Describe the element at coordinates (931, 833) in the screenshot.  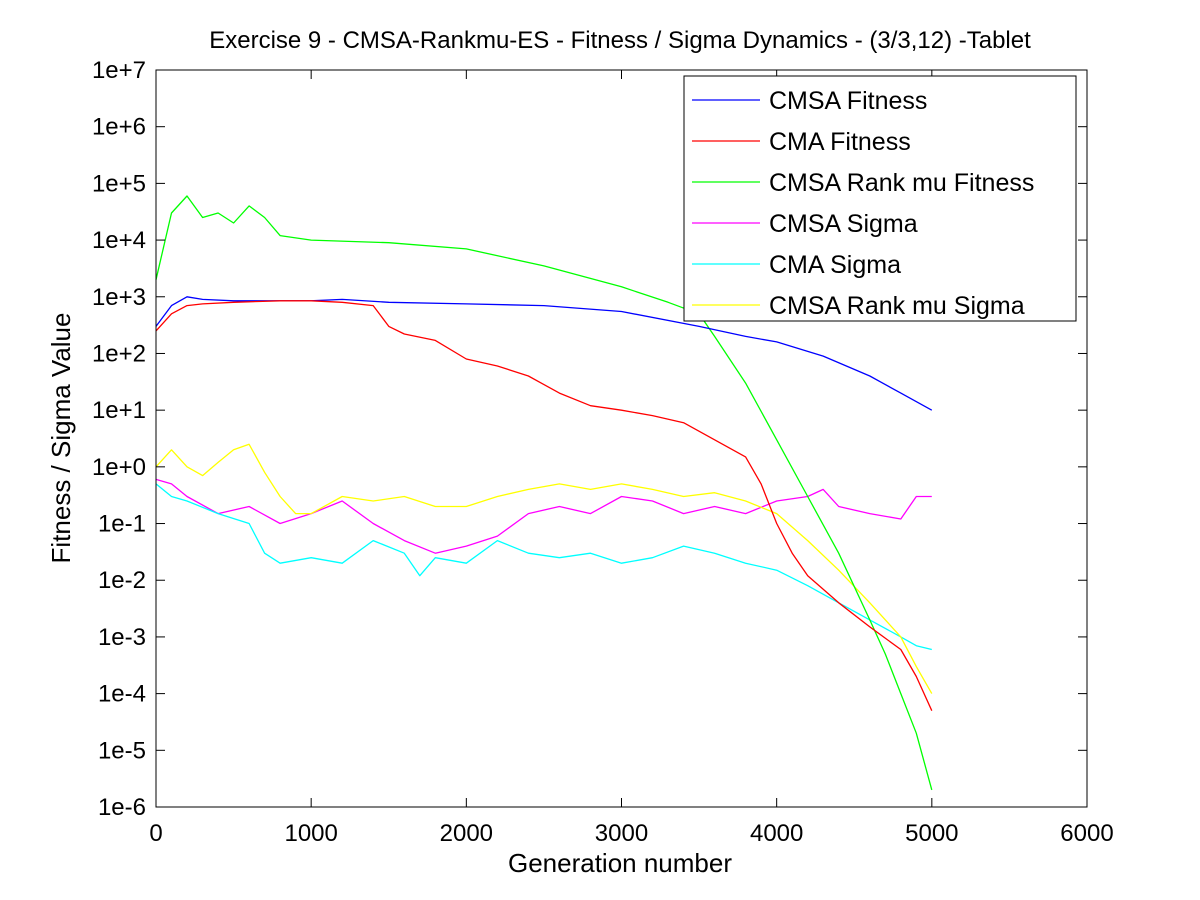
I see `x-tick-label: 5000` at that location.